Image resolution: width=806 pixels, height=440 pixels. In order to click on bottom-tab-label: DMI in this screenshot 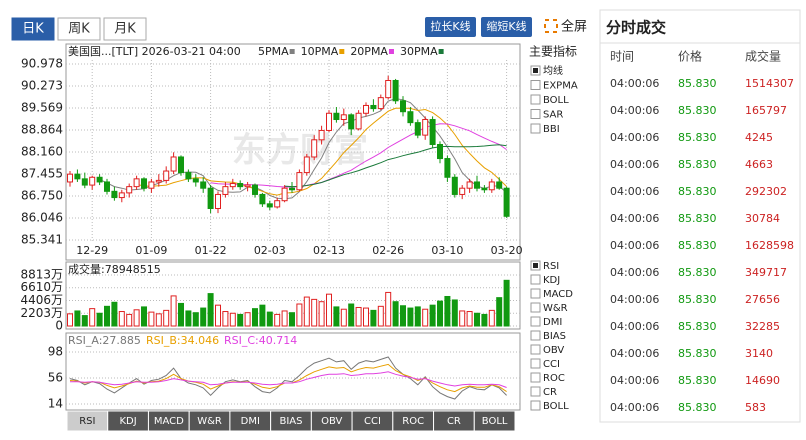, I will do `click(250, 421)`.